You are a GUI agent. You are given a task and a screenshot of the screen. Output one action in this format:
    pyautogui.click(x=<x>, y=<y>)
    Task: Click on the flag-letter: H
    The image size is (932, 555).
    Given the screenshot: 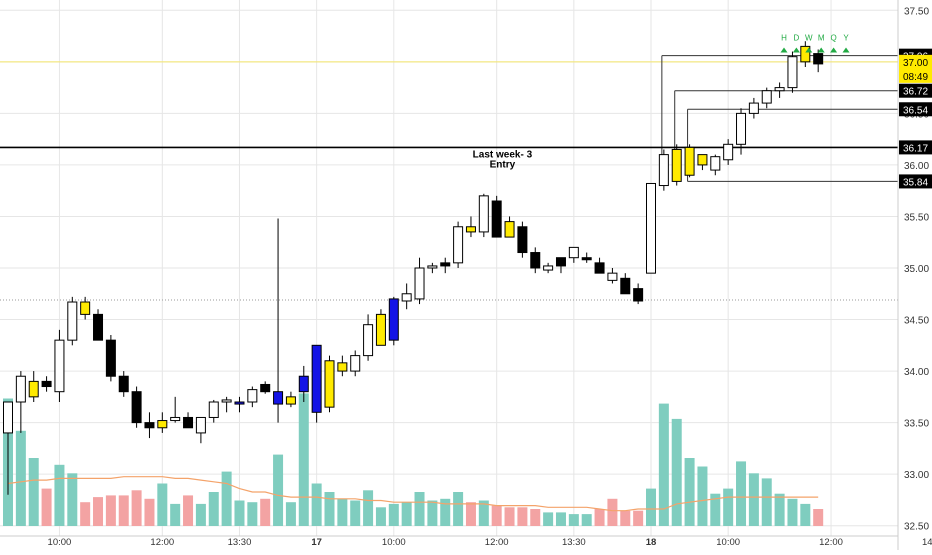 What is the action you would take?
    pyautogui.click(x=784, y=37)
    